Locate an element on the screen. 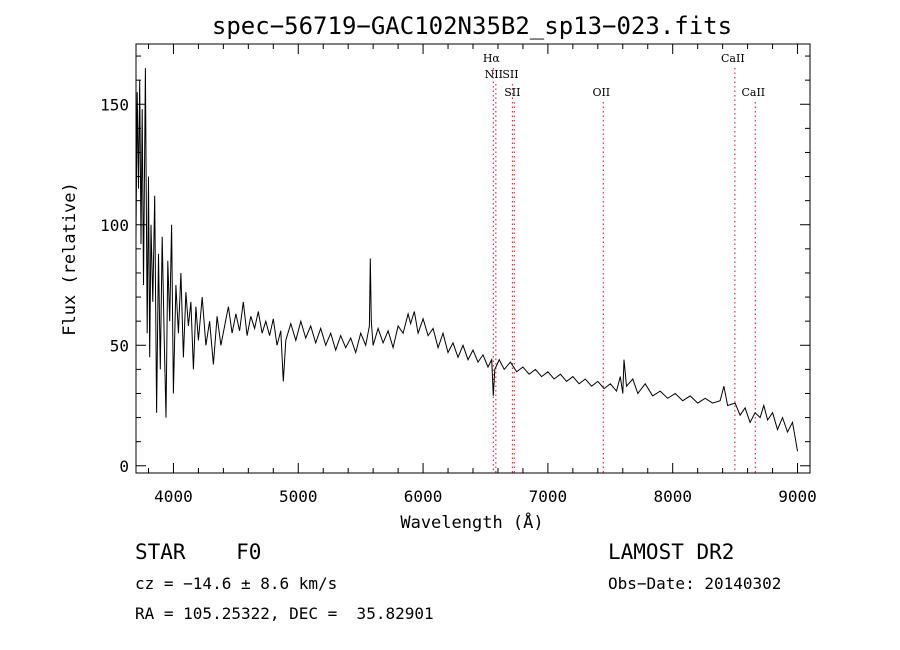  marker-label: OII is located at coordinates (601, 92).